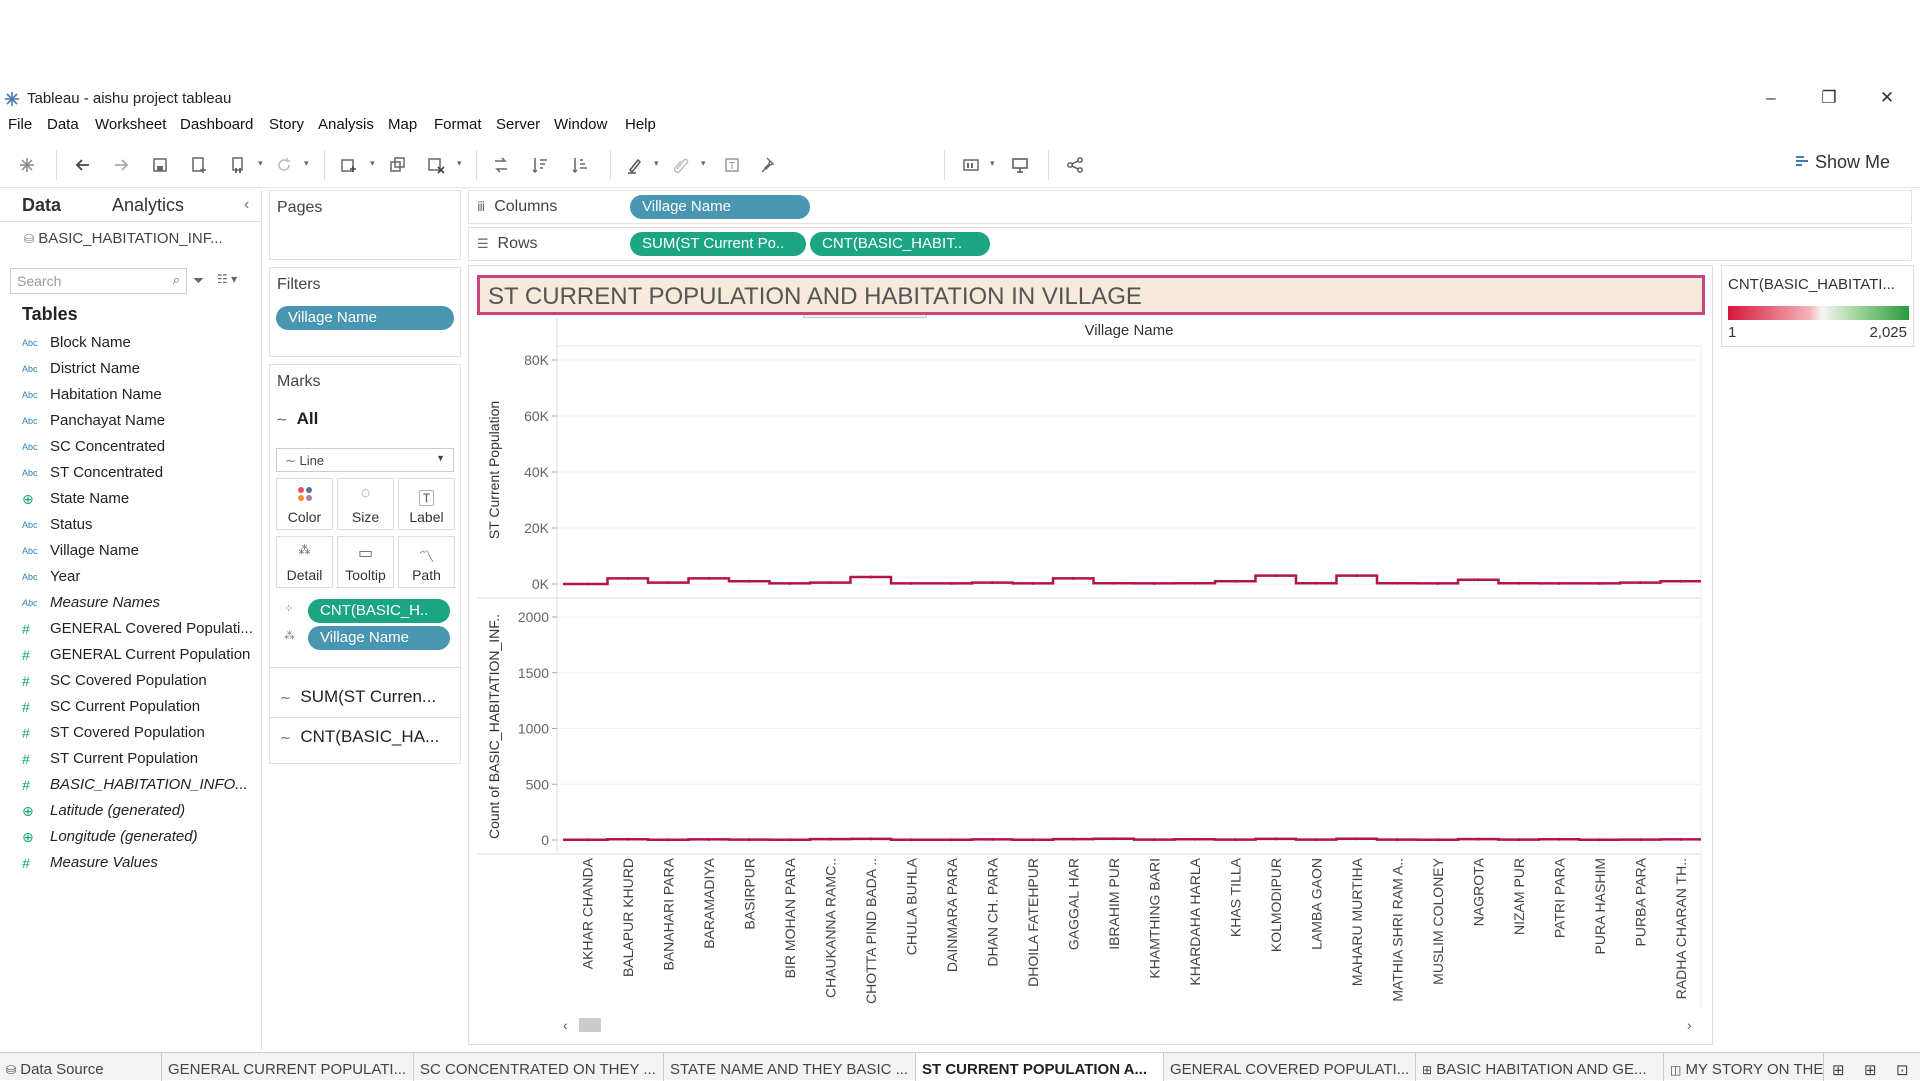  Describe the element at coordinates (284, 165) in the screenshot. I see `refresh-icon` at that location.